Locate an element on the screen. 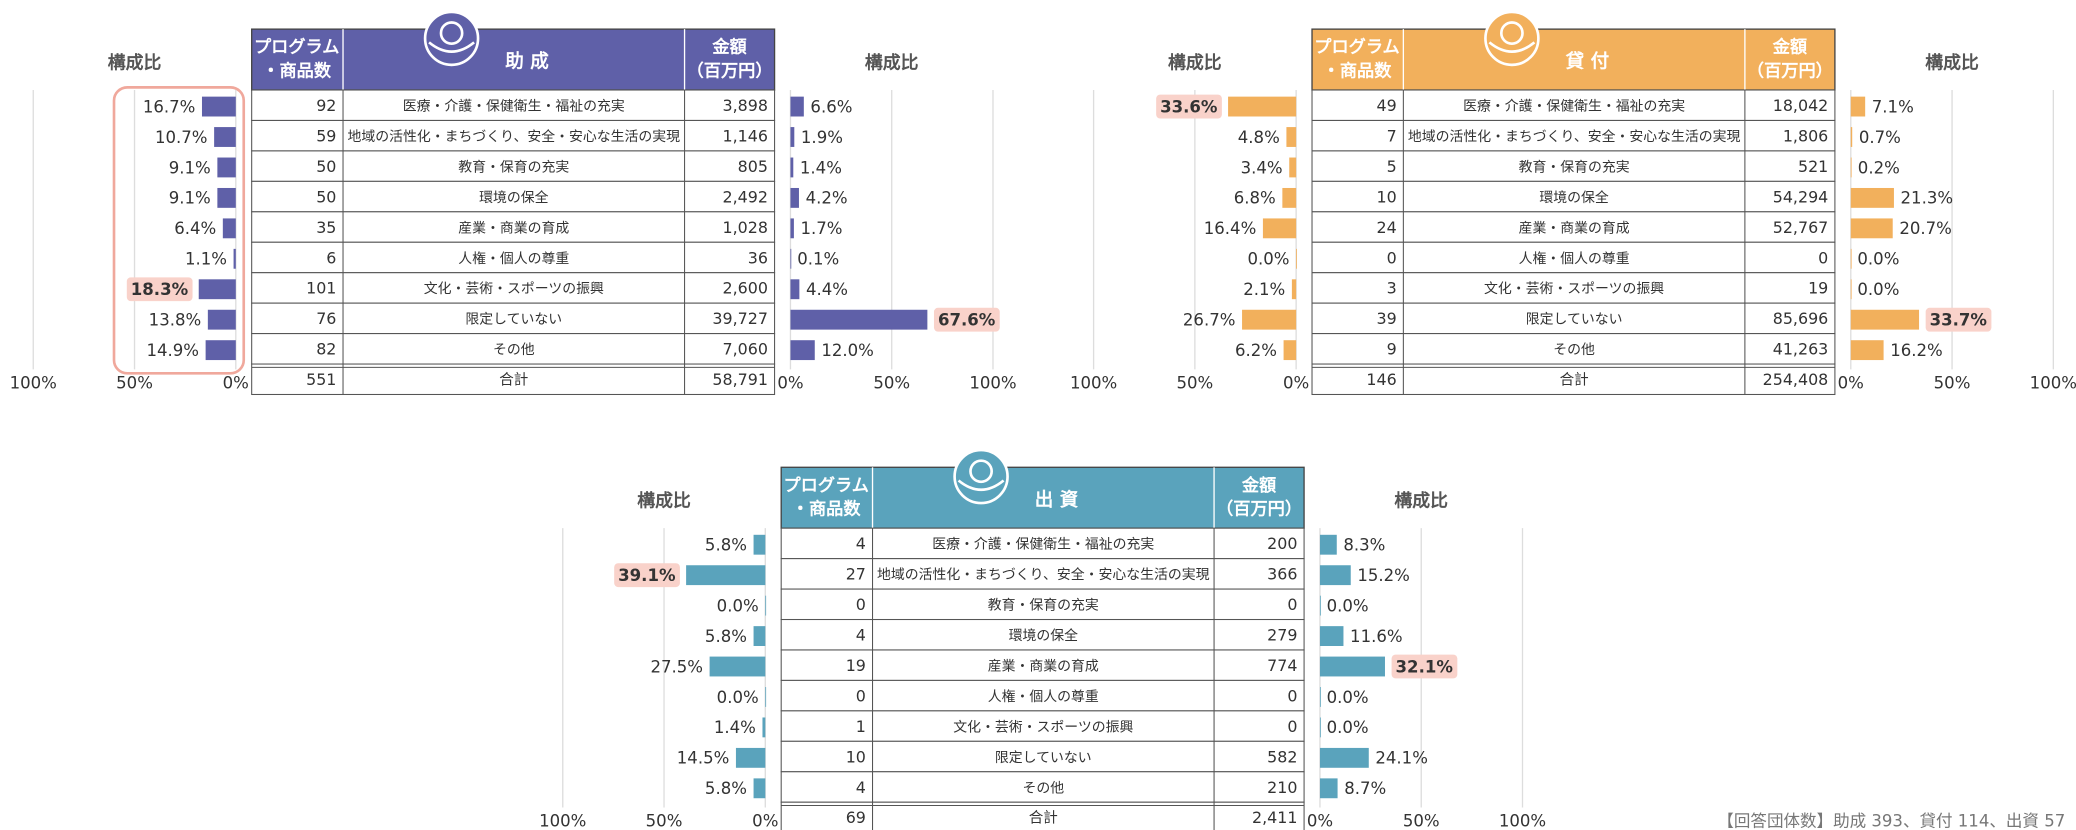 Image resolution: width=2076 pixels, height=830 pixels. value-label: 16.4% is located at coordinates (1230, 228).